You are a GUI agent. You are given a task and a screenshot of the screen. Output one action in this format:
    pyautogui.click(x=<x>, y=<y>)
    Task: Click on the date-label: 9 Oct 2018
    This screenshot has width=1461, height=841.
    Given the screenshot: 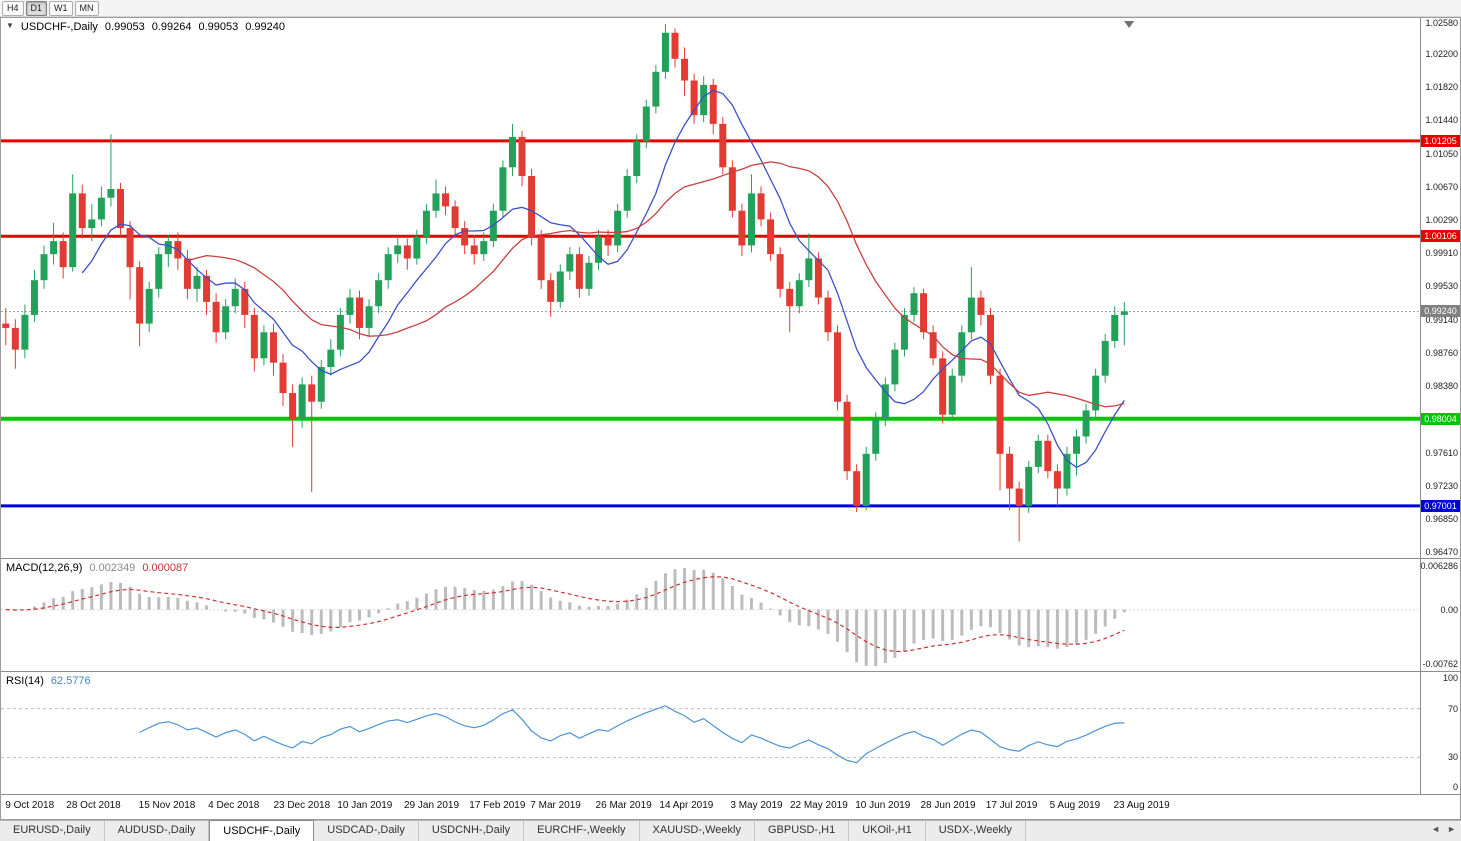 What is the action you would take?
    pyautogui.click(x=30, y=805)
    